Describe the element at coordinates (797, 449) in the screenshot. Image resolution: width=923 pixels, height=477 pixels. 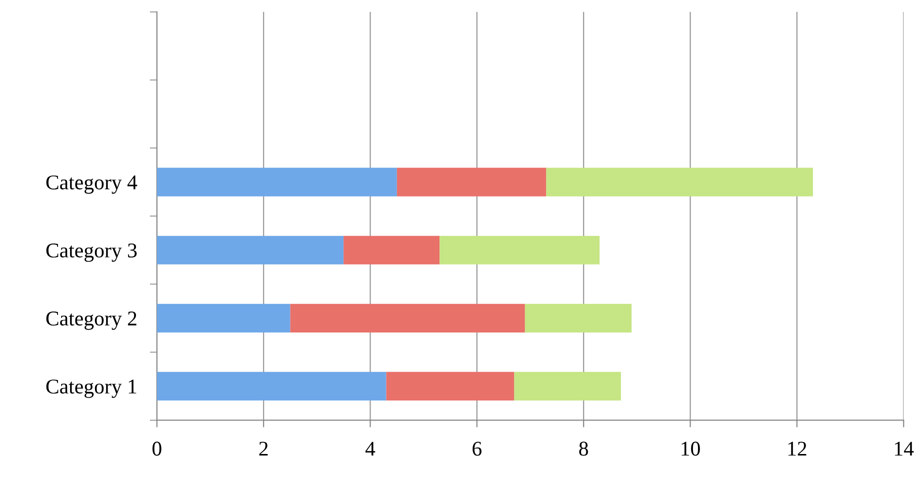
I see `x-tick-label: 12` at that location.